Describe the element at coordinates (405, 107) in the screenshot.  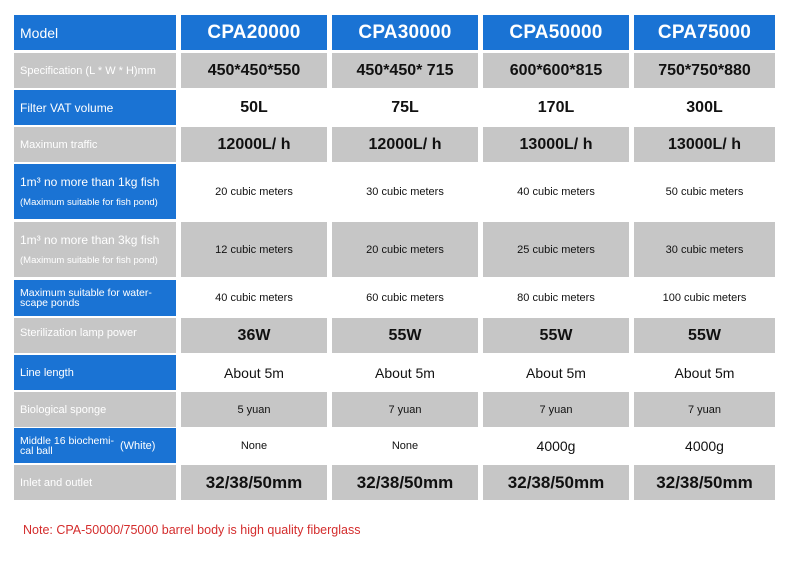
I see `vat-value: 75L` at that location.